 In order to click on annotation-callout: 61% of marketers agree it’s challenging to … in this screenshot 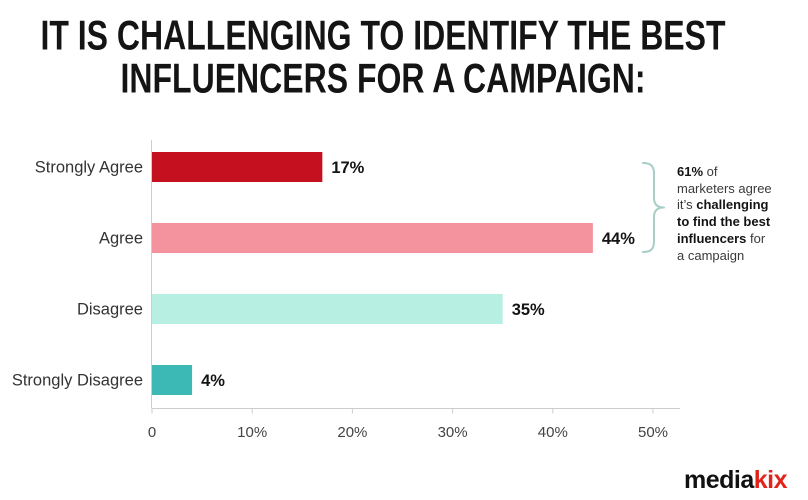, I will do `click(724, 214)`.